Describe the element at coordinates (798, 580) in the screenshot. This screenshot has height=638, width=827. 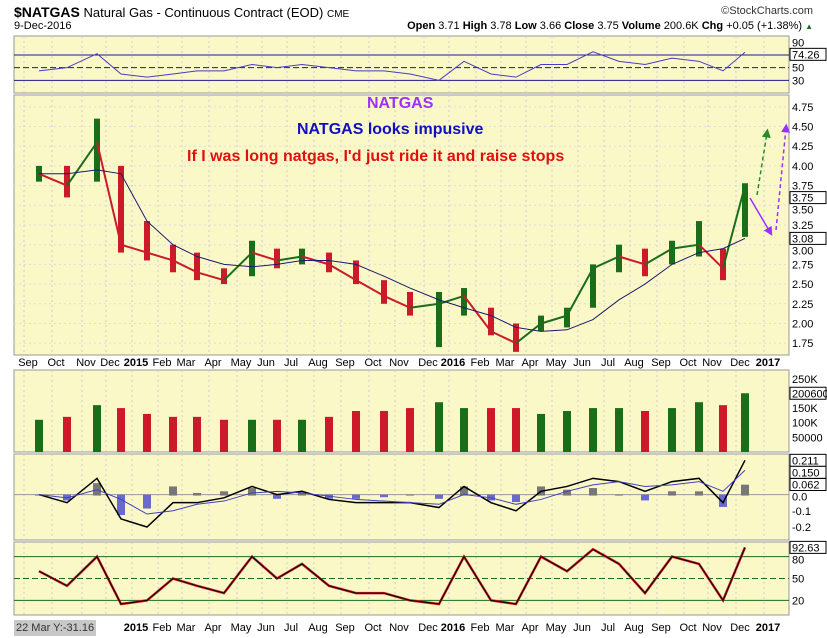
I see `stoch-tick-label: 50` at that location.